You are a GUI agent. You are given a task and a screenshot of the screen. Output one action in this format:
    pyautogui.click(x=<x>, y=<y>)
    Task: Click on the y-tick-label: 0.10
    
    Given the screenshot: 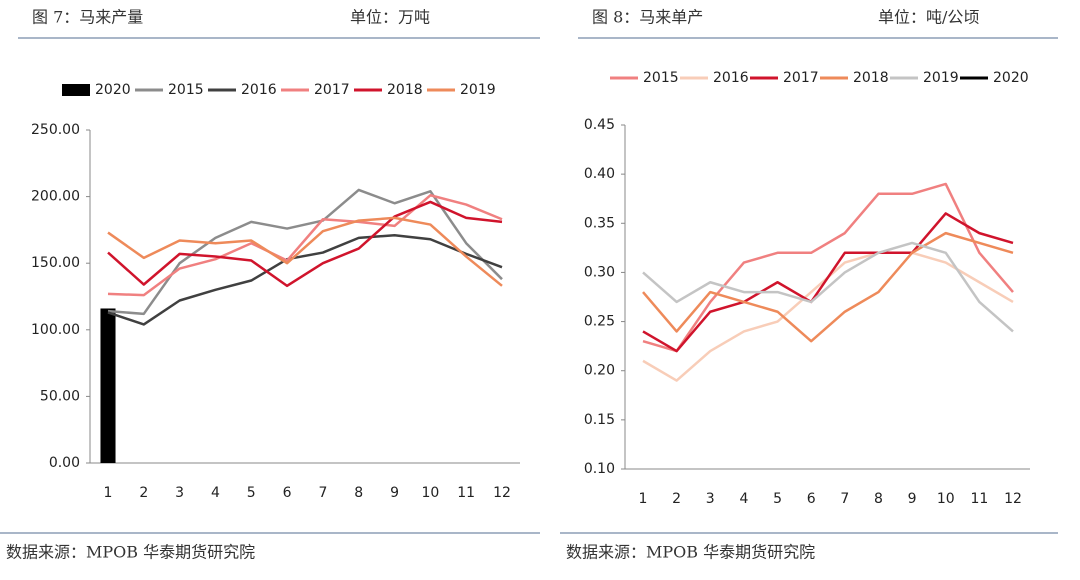 What is the action you would take?
    pyautogui.click(x=599, y=469)
    